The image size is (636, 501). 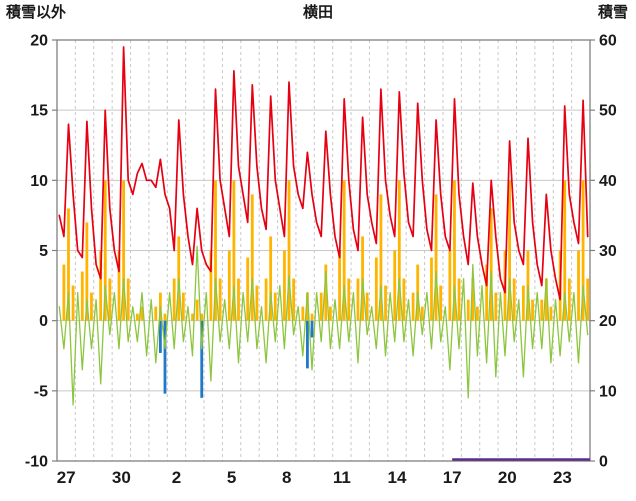 I want to click on left-axis-tick-label: 15, so click(x=39, y=111).